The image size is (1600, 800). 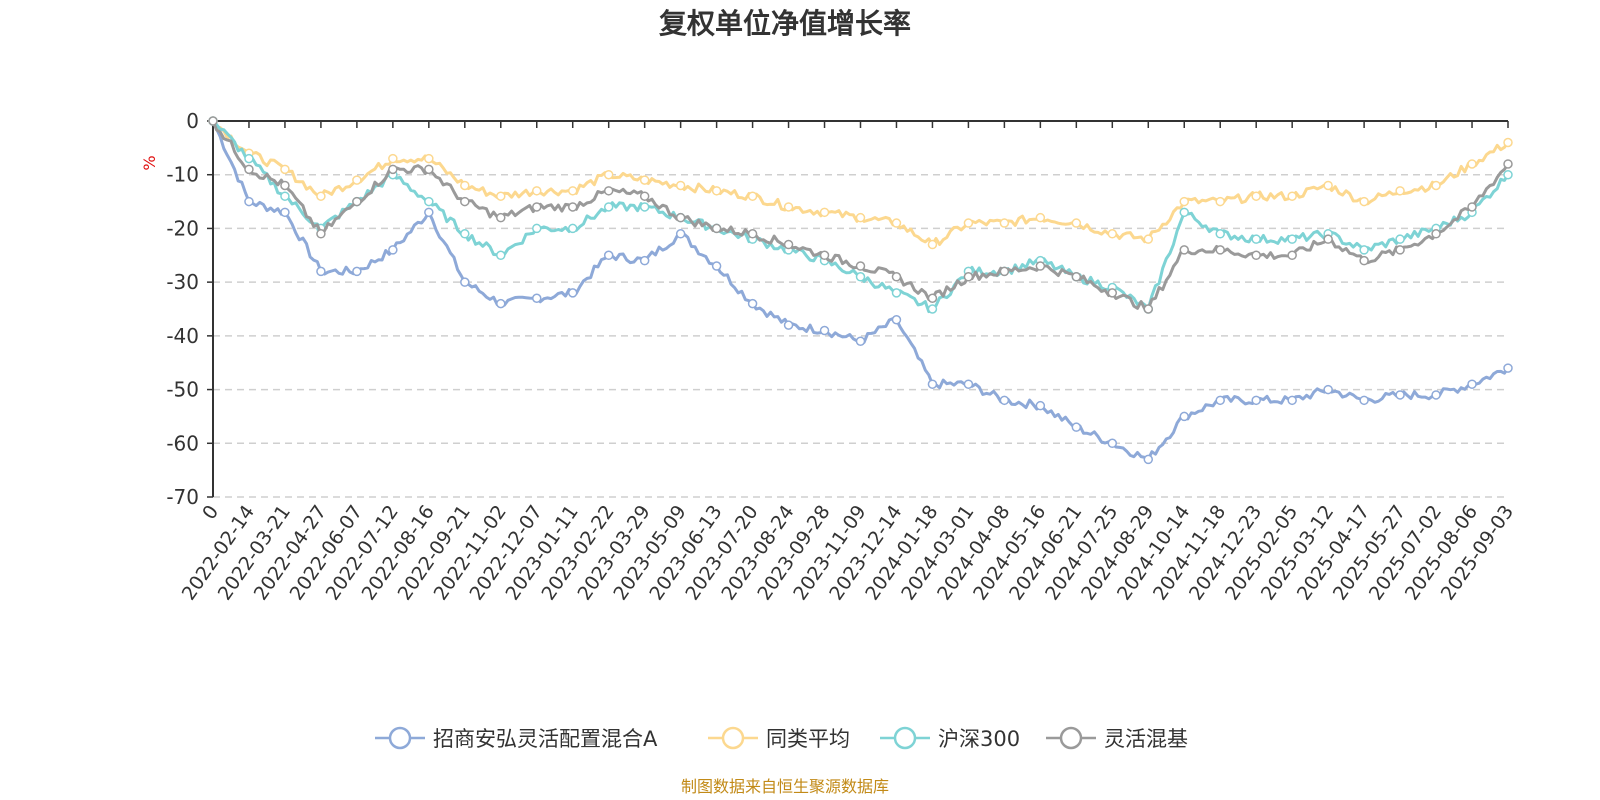 I want to click on y-tick-label: -30, so click(x=182, y=282).